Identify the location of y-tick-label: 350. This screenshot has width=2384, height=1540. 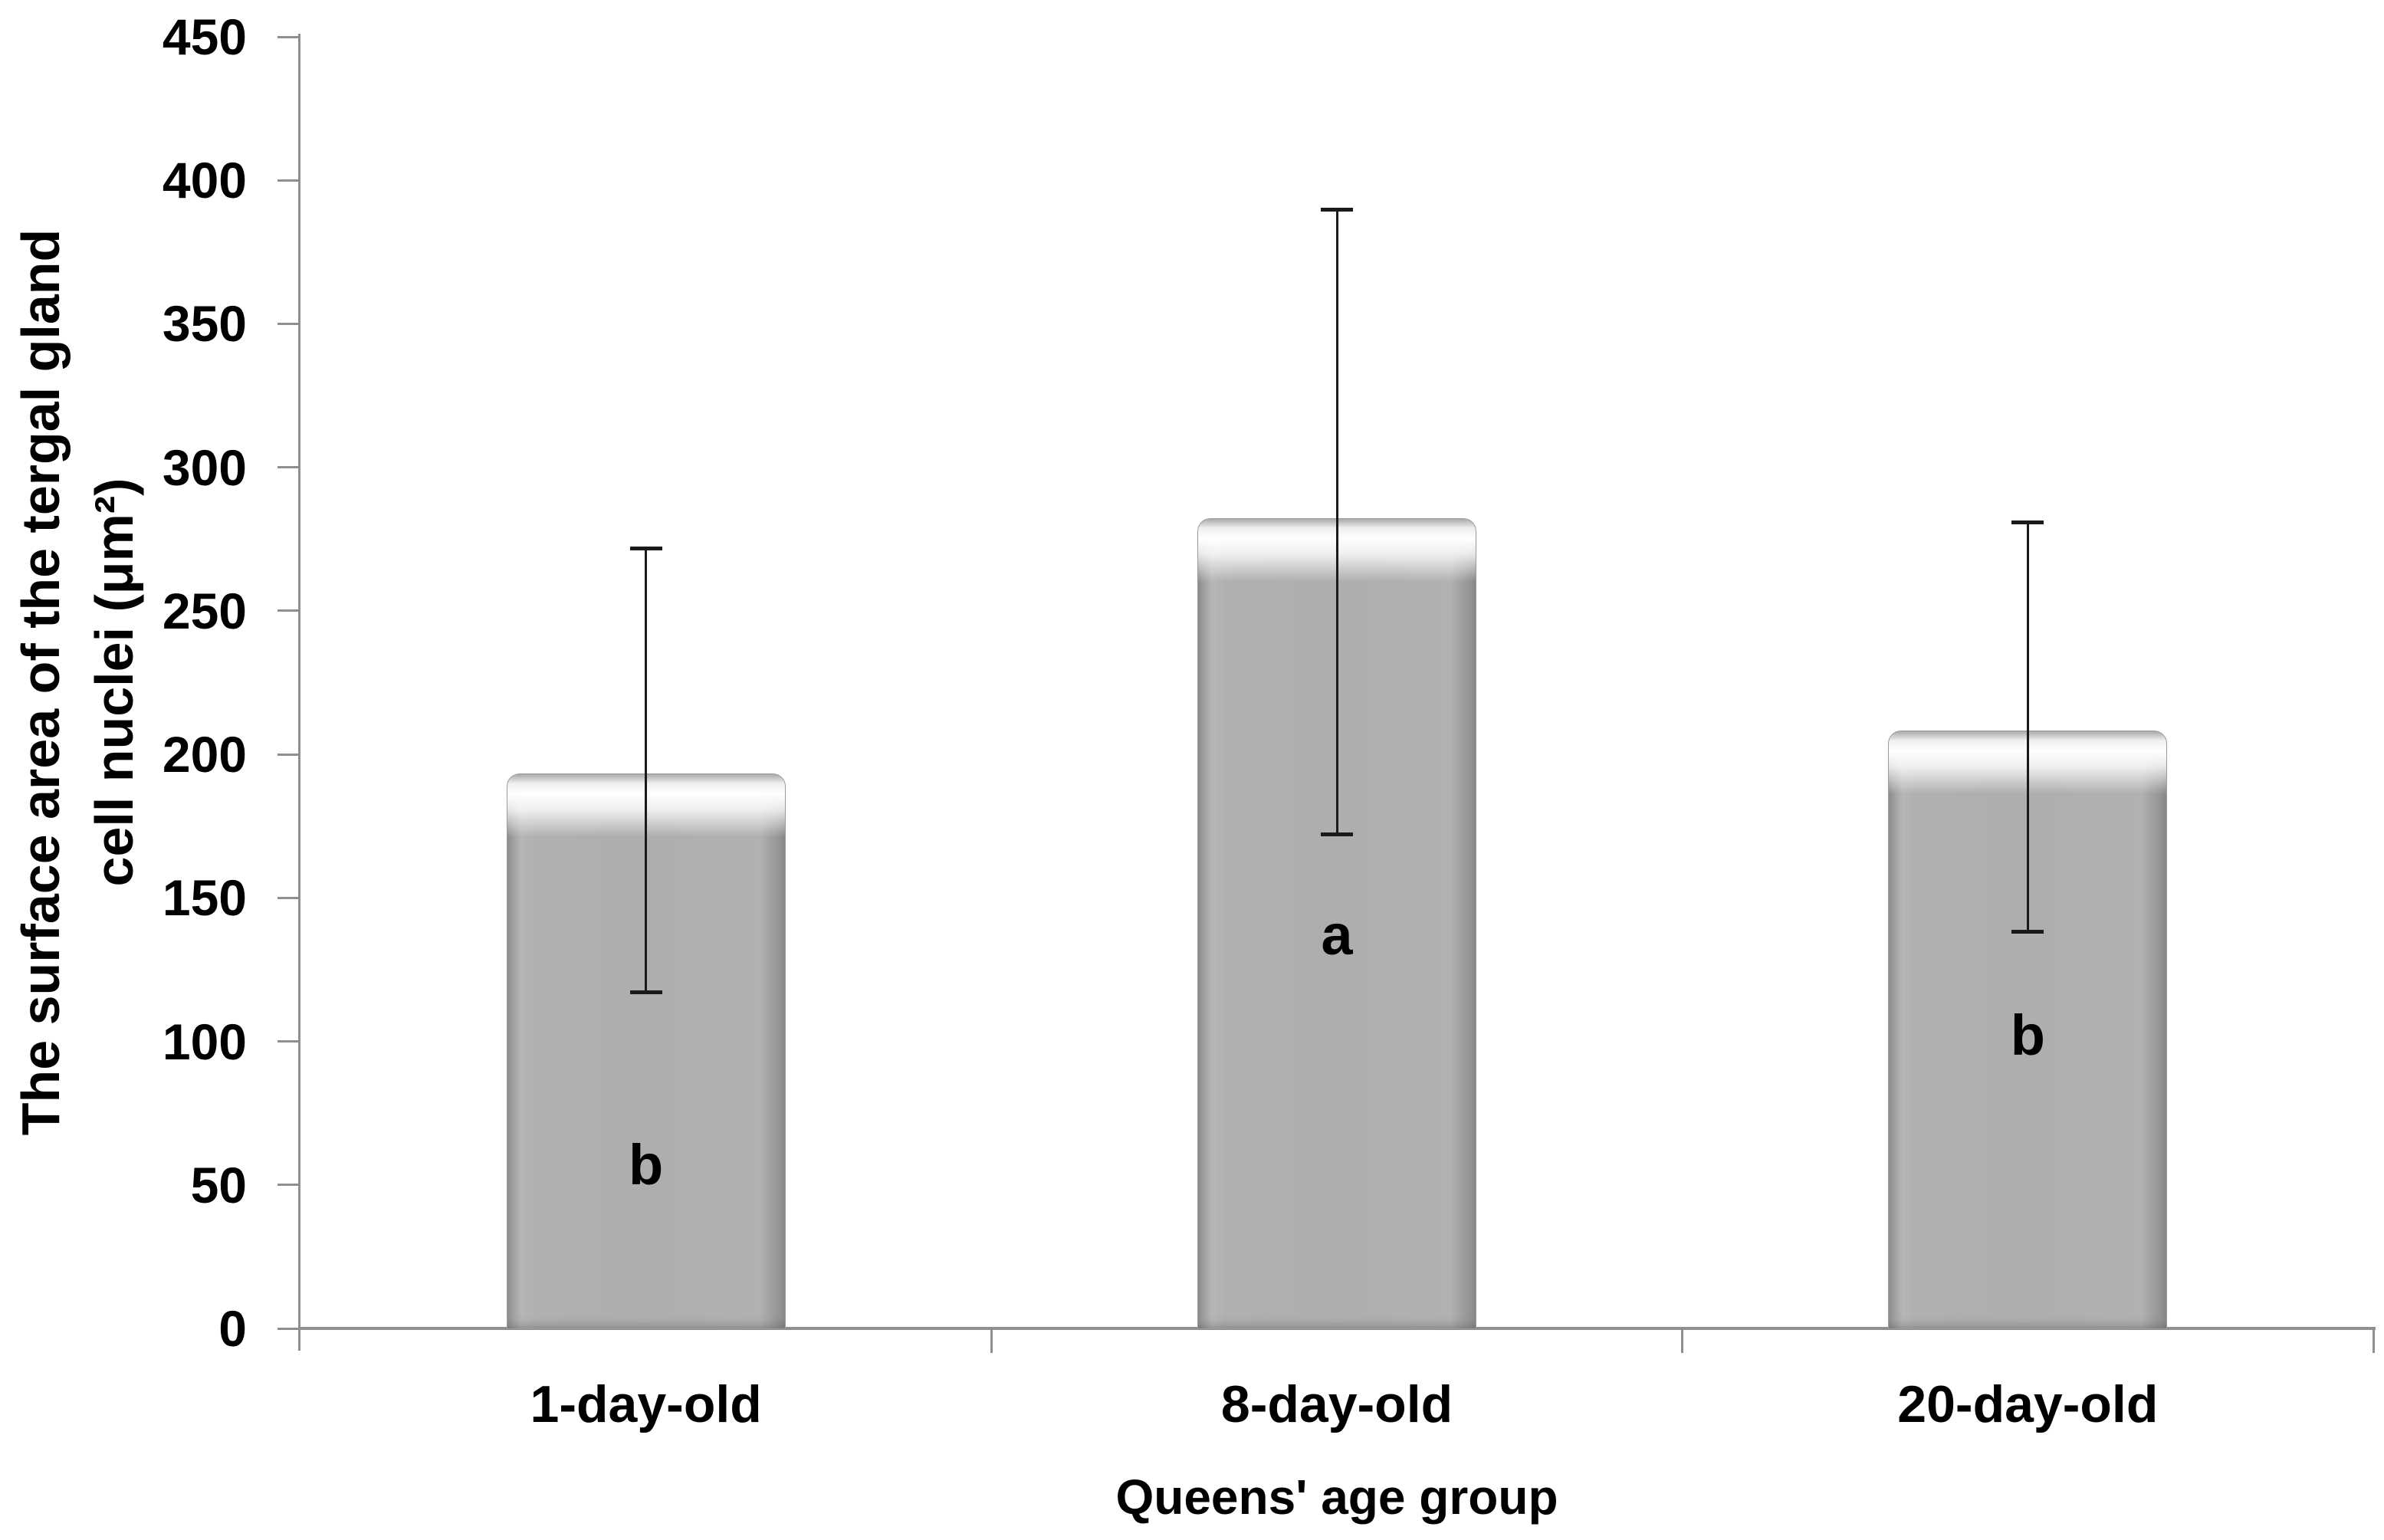
(204, 324).